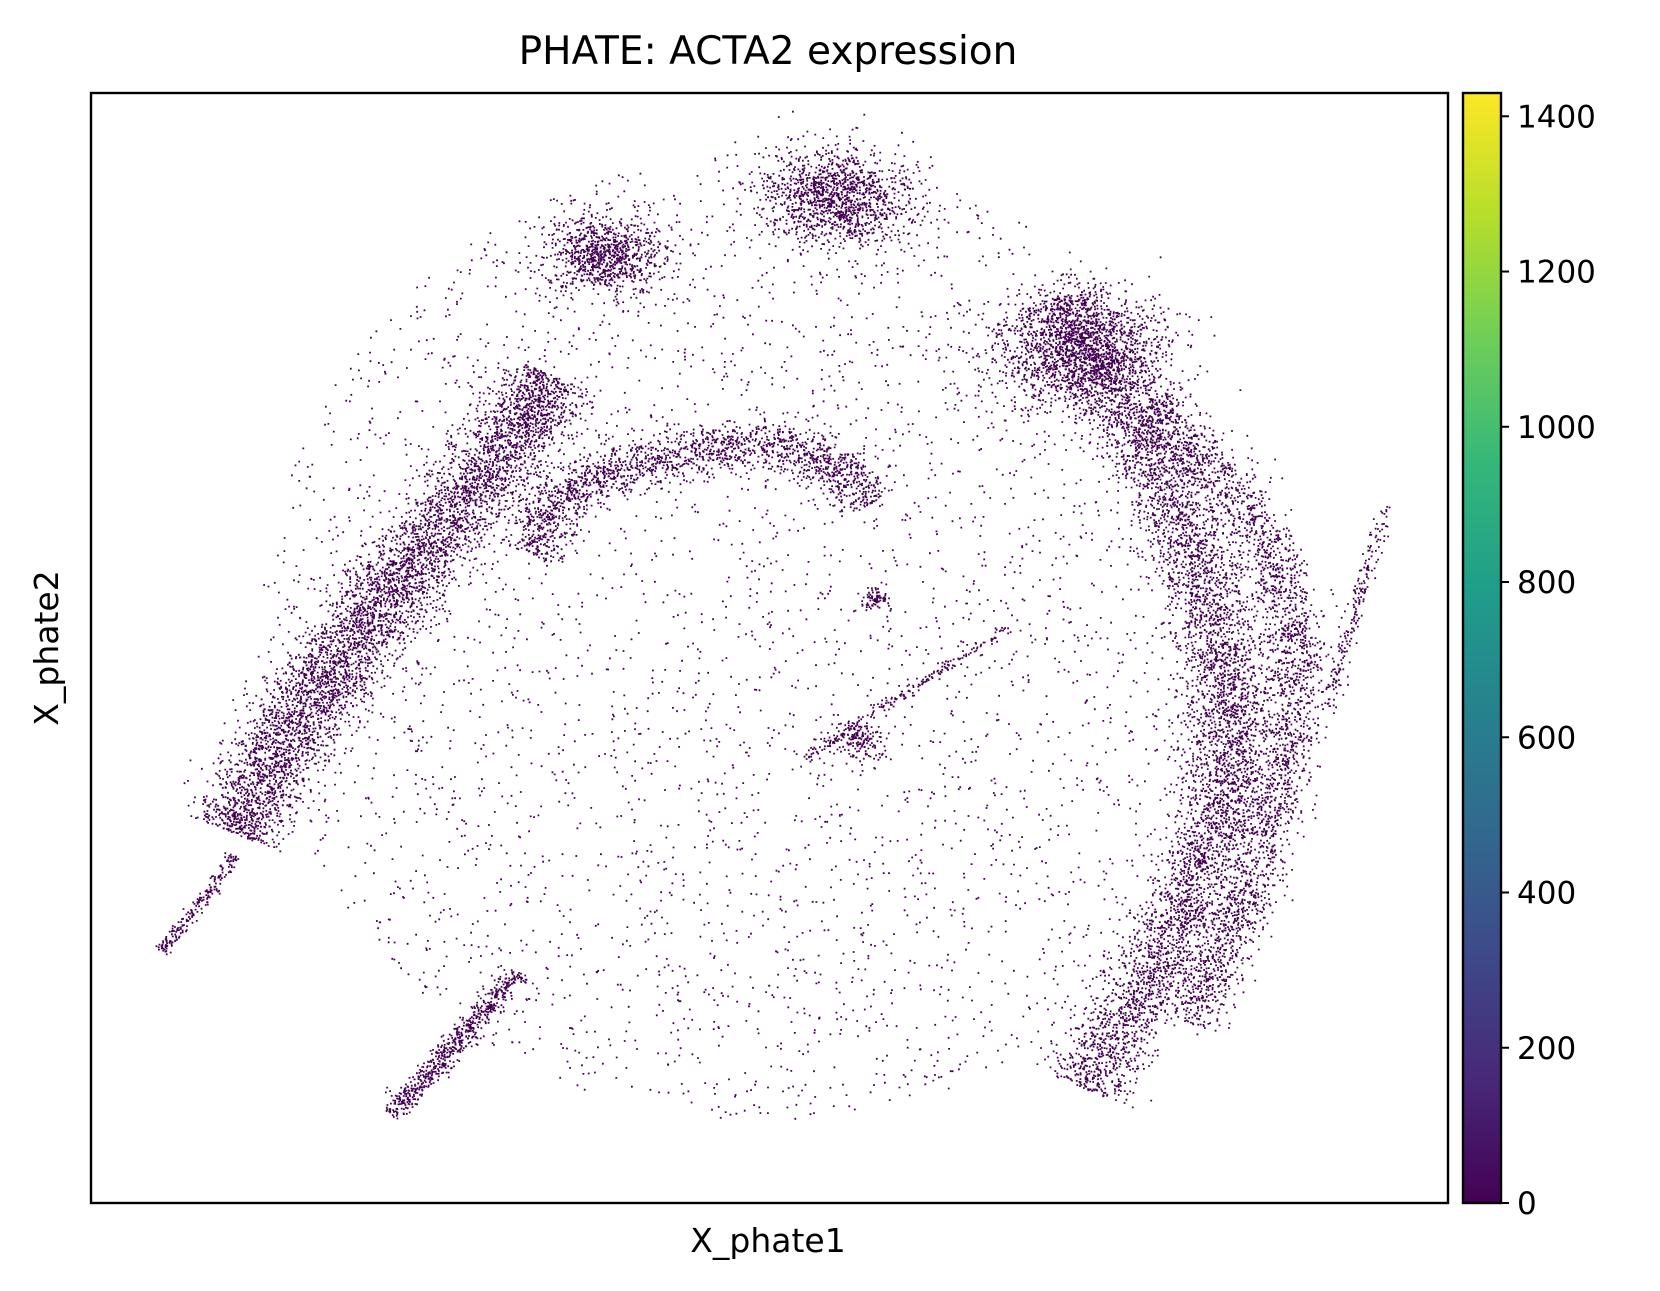  Describe the element at coordinates (46, 647) in the screenshot. I see `y-axis-label: X_phate2` at that location.